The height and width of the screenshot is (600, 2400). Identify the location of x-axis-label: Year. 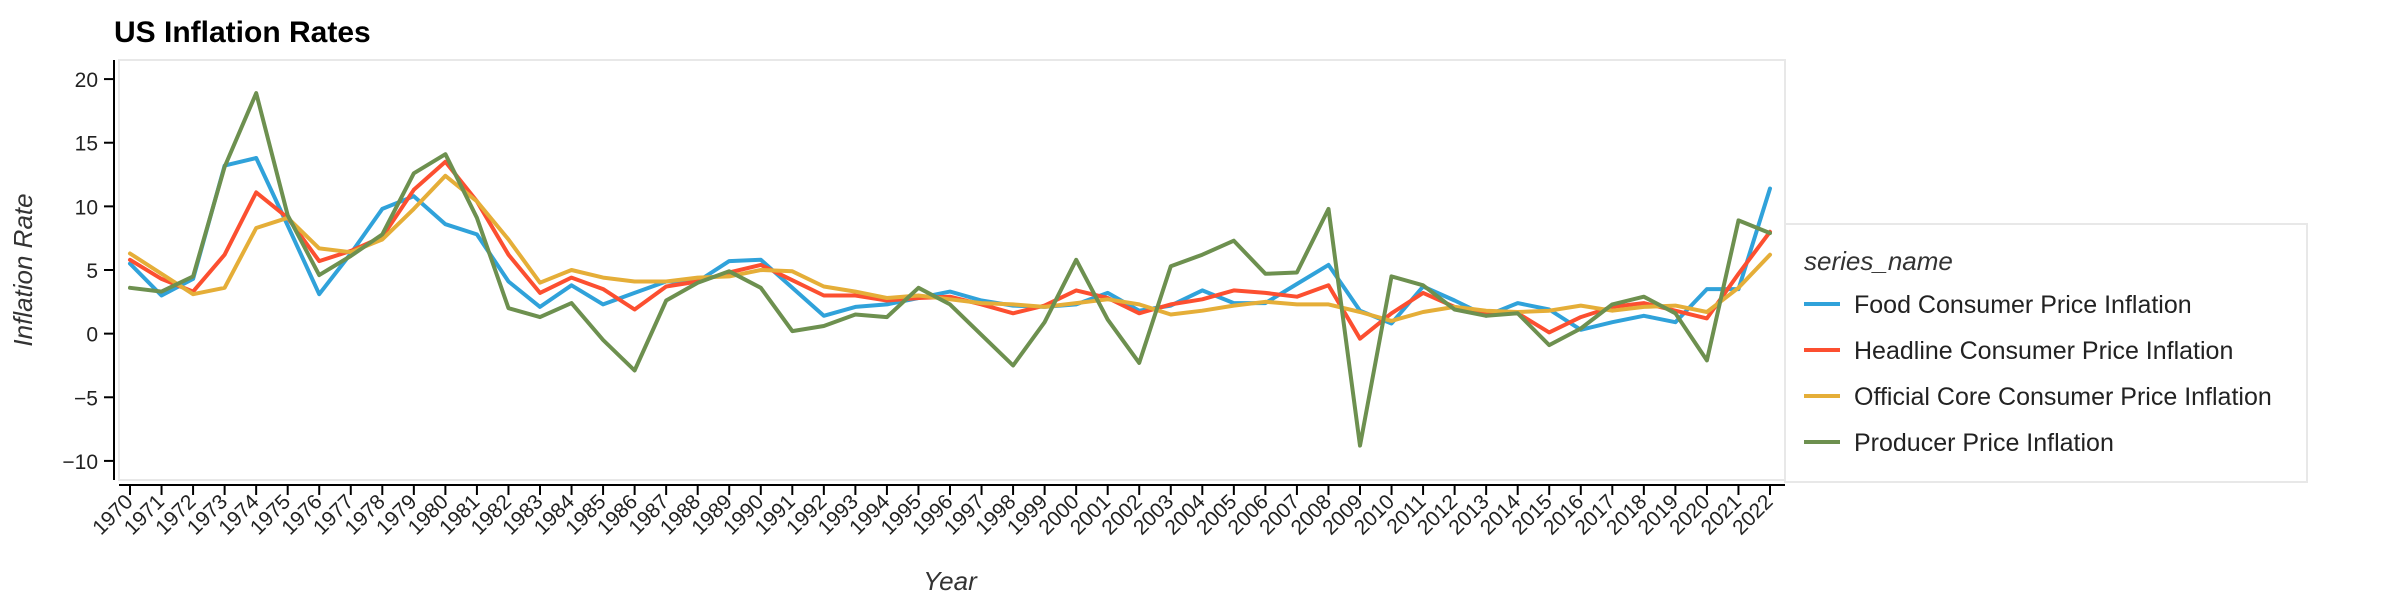
(950, 581).